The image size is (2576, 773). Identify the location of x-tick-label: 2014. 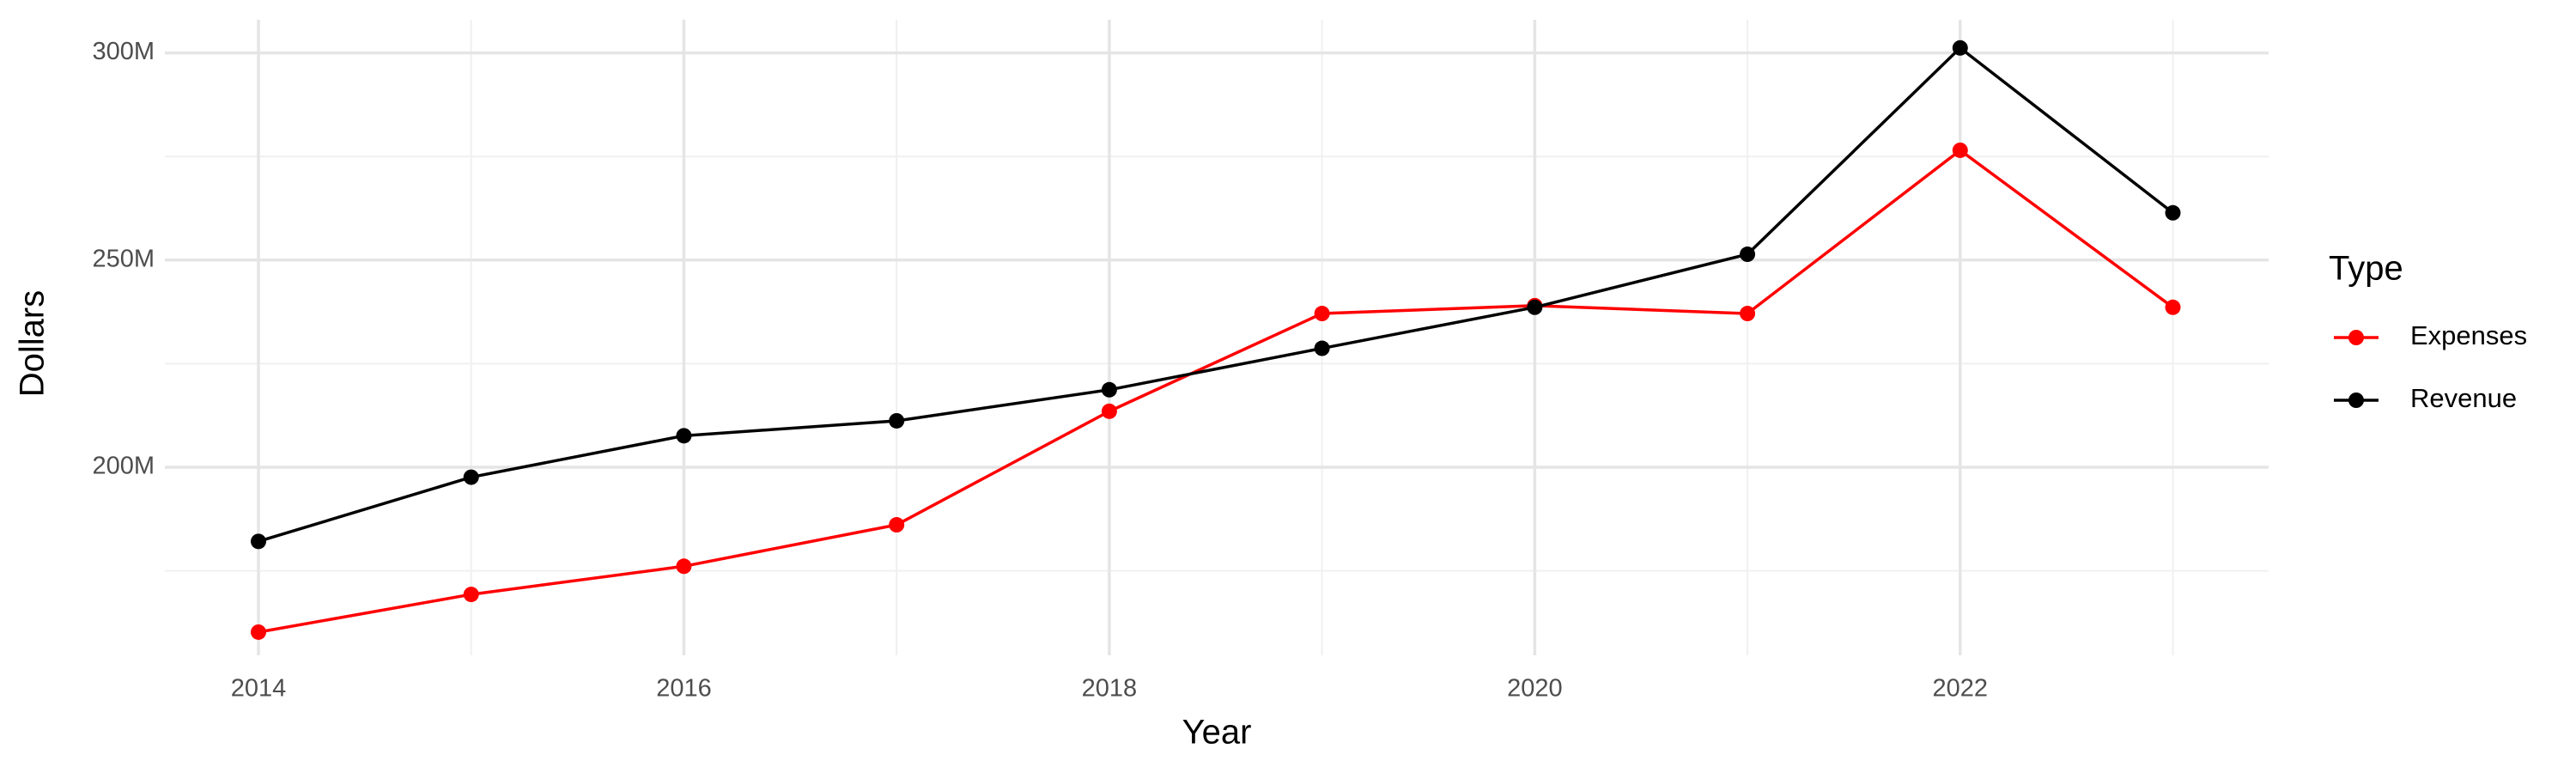
(259, 689).